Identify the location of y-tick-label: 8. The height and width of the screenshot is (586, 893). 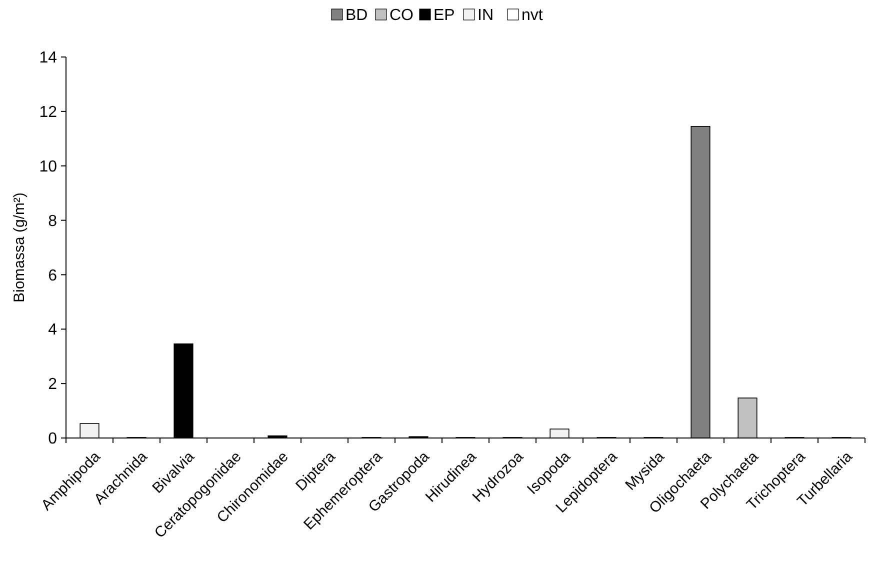
(53, 221).